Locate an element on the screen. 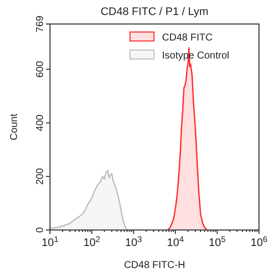 The height and width of the screenshot is (280, 280). x-tick-label: 10$^{4}$ is located at coordinates (175, 241).